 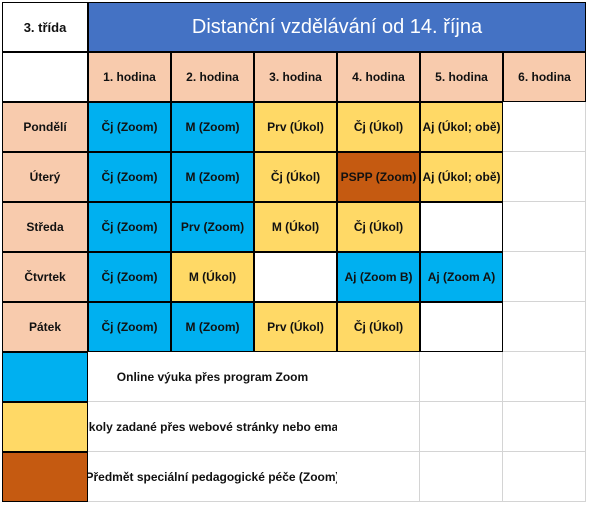 I want to click on column-header: 3. hodina, so click(x=295, y=77).